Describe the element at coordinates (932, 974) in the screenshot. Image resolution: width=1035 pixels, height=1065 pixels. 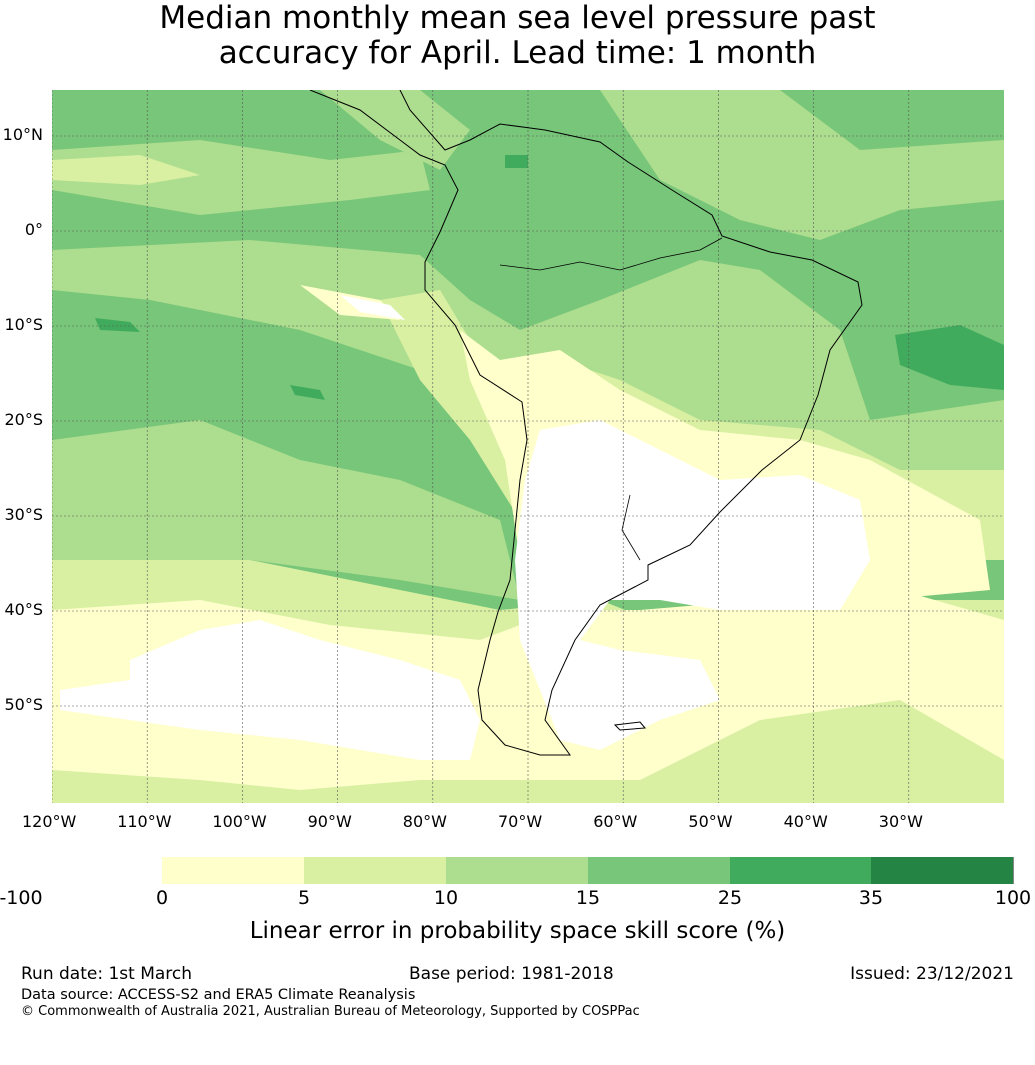
I see `issued-date: Issued: 23/12/2021` at that location.